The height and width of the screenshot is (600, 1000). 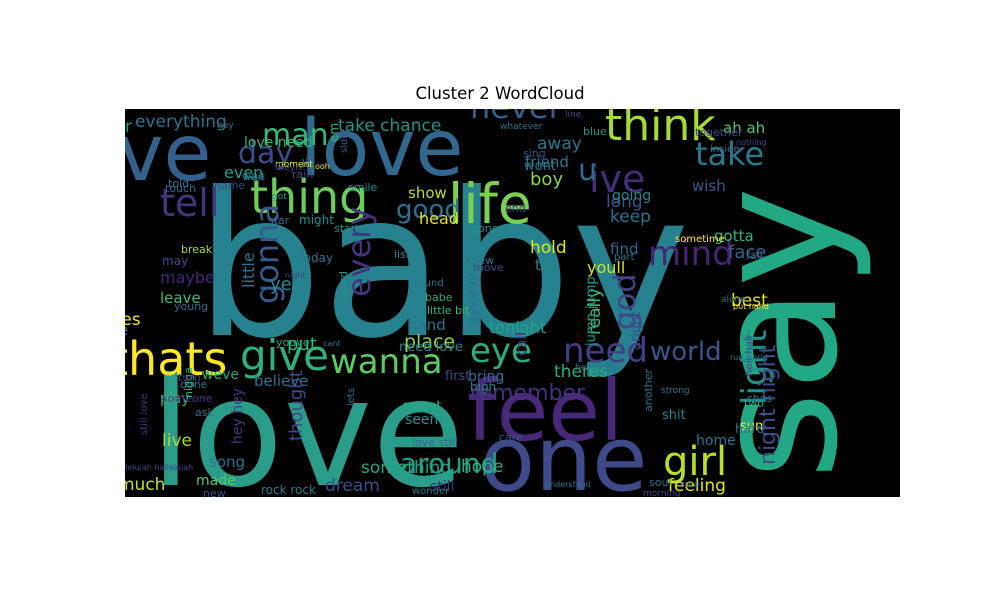 What do you see at coordinates (144, 414) in the screenshot?
I see `word-still-love: still love` at bounding box center [144, 414].